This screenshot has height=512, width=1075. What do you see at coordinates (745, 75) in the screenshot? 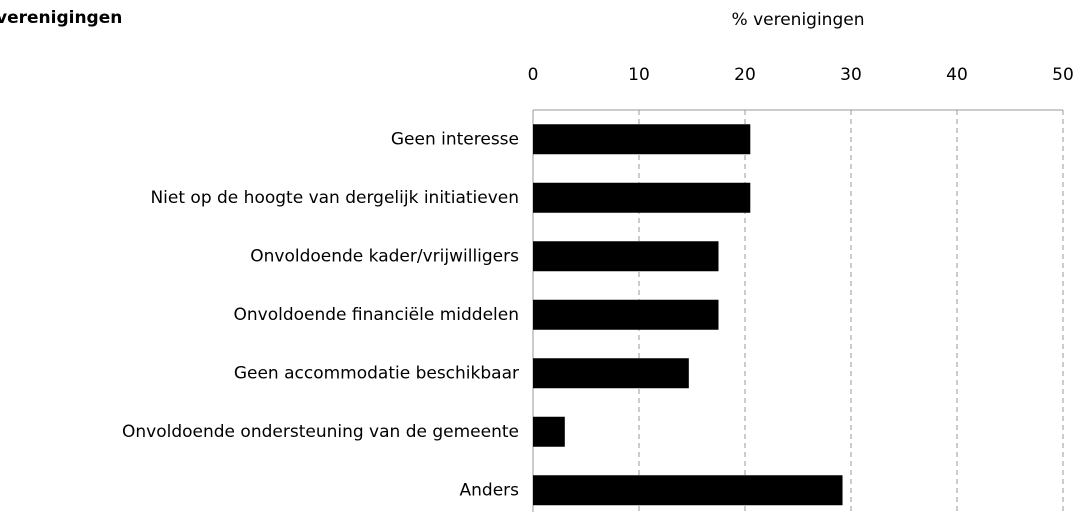
I see `x-tick-label: 20` at bounding box center [745, 75].